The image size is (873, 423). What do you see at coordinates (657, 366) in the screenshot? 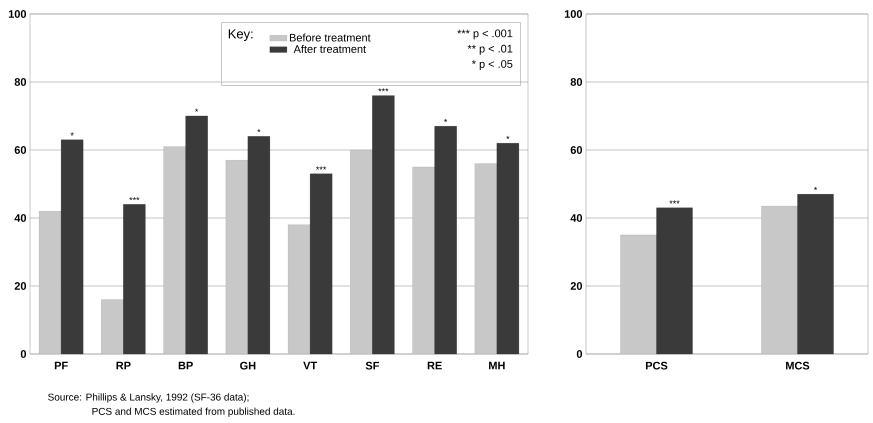
I see `x-tick-label: PCS` at bounding box center [657, 366].